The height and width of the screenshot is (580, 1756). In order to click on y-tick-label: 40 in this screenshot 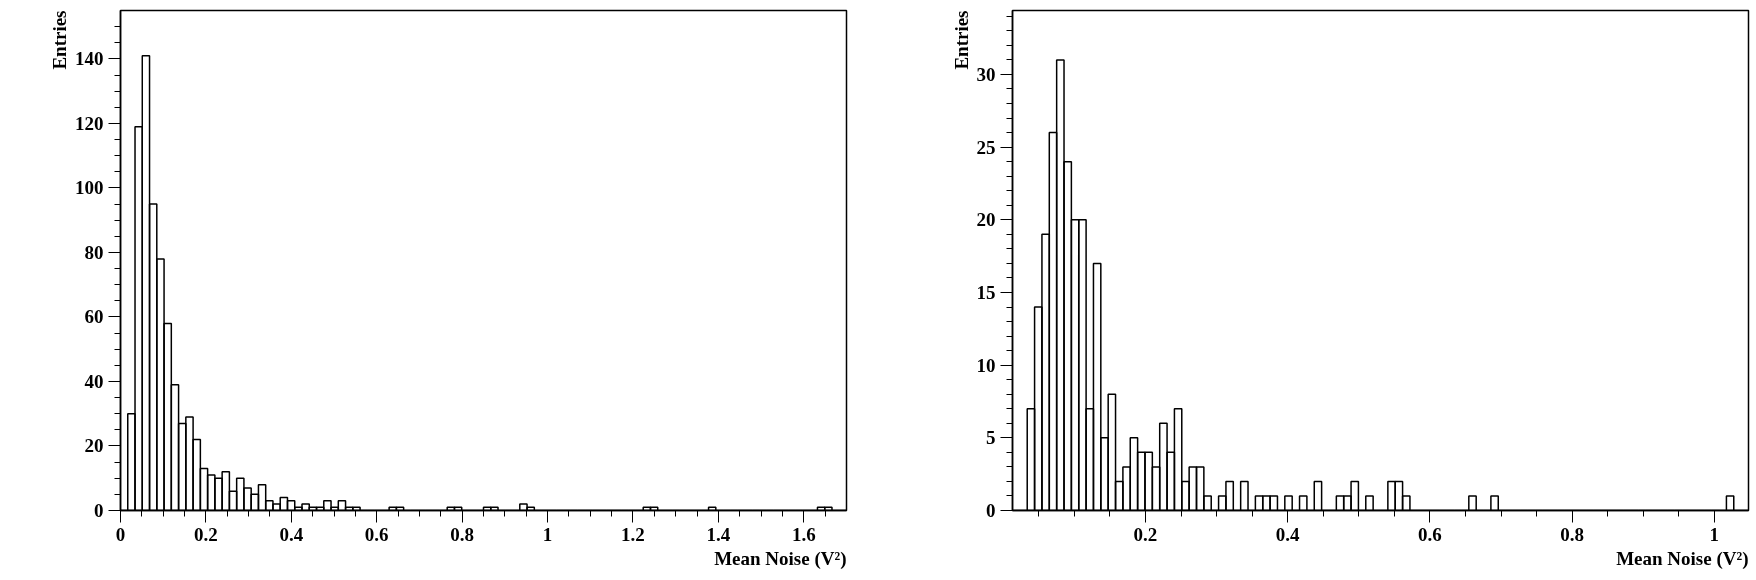, I will do `click(94, 381)`.